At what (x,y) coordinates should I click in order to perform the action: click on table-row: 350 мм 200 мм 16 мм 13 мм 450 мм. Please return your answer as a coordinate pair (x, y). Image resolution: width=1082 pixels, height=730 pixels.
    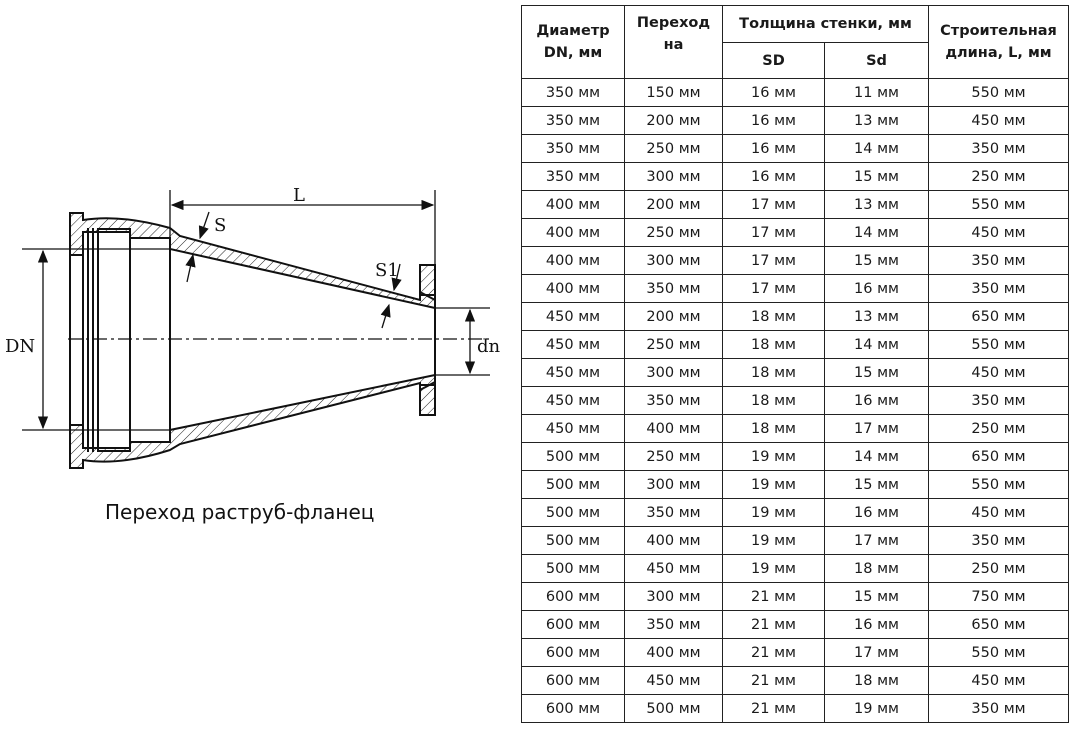
    Looking at the image, I should click on (795, 120).